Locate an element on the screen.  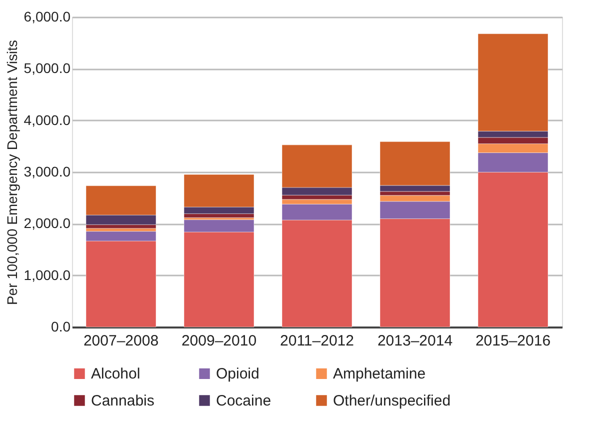
legend-label: Alcohol is located at coordinates (115, 374).